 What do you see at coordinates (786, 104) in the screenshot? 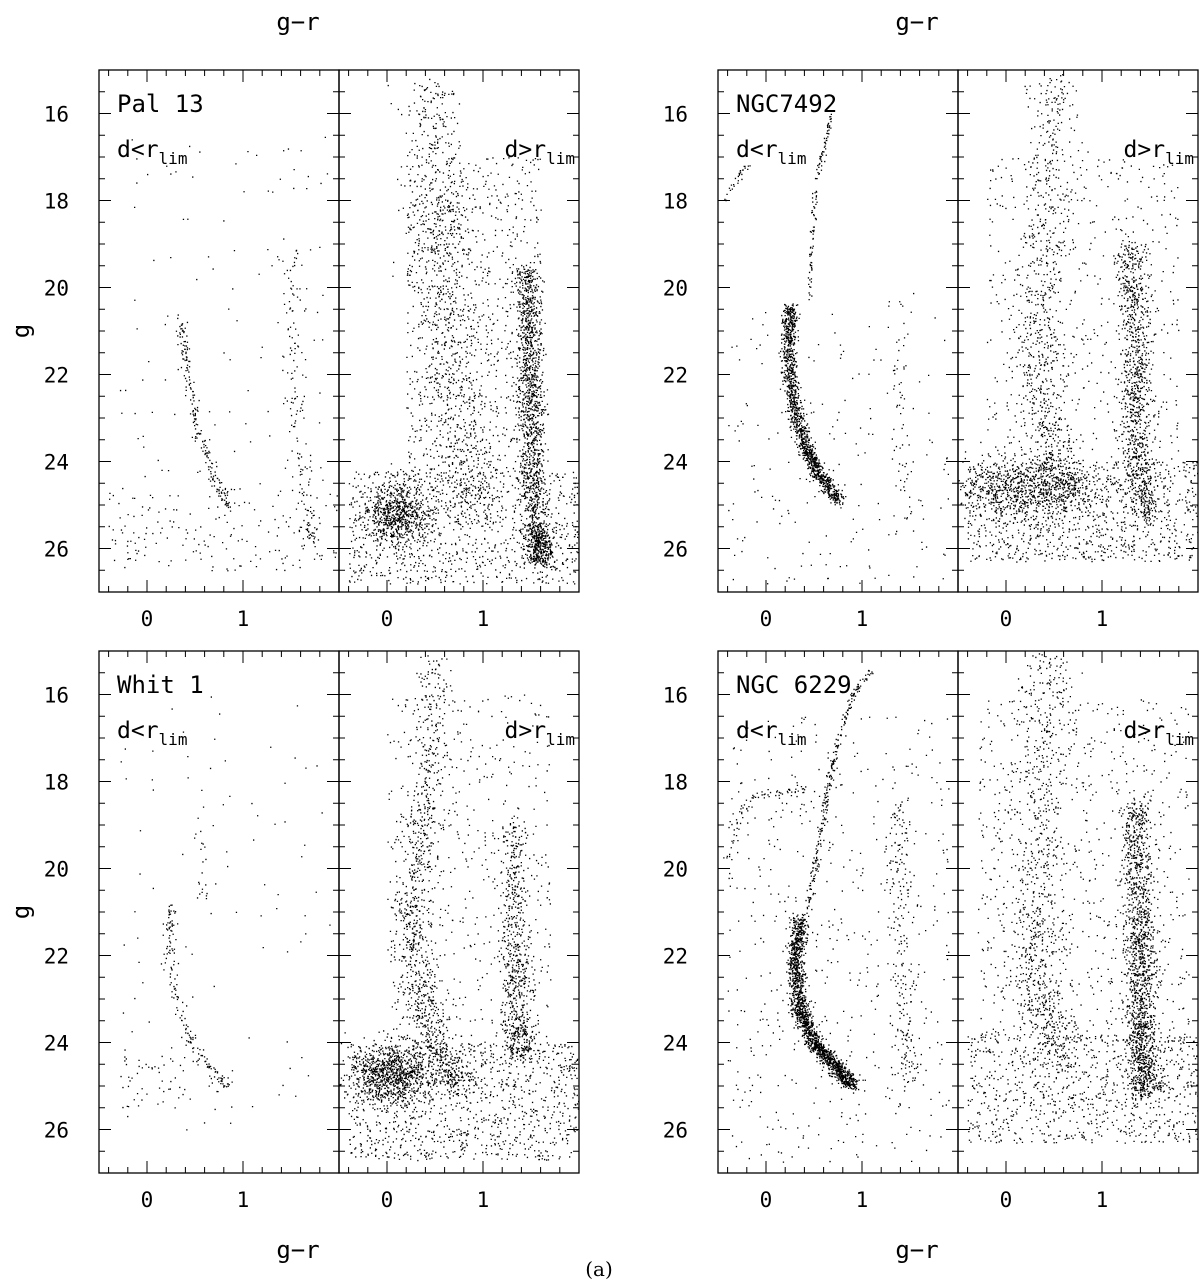
I see `cluster-name: NGC7492` at bounding box center [786, 104].